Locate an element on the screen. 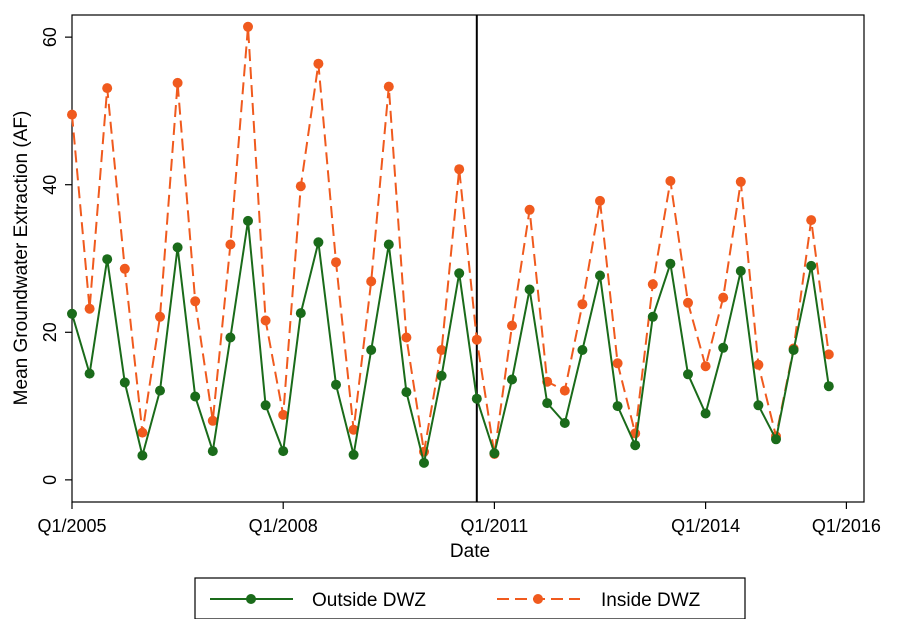  y-tick-label: 60 is located at coordinates (50, 37).